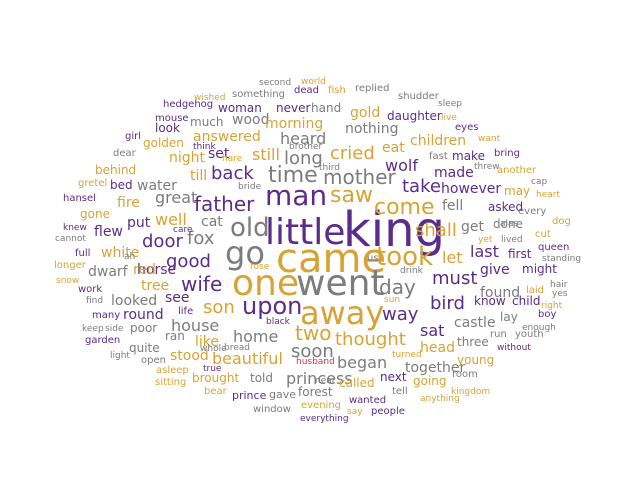 The image size is (634, 495). Describe the element at coordinates (275, 82) in the screenshot. I see `word-second: second` at that location.